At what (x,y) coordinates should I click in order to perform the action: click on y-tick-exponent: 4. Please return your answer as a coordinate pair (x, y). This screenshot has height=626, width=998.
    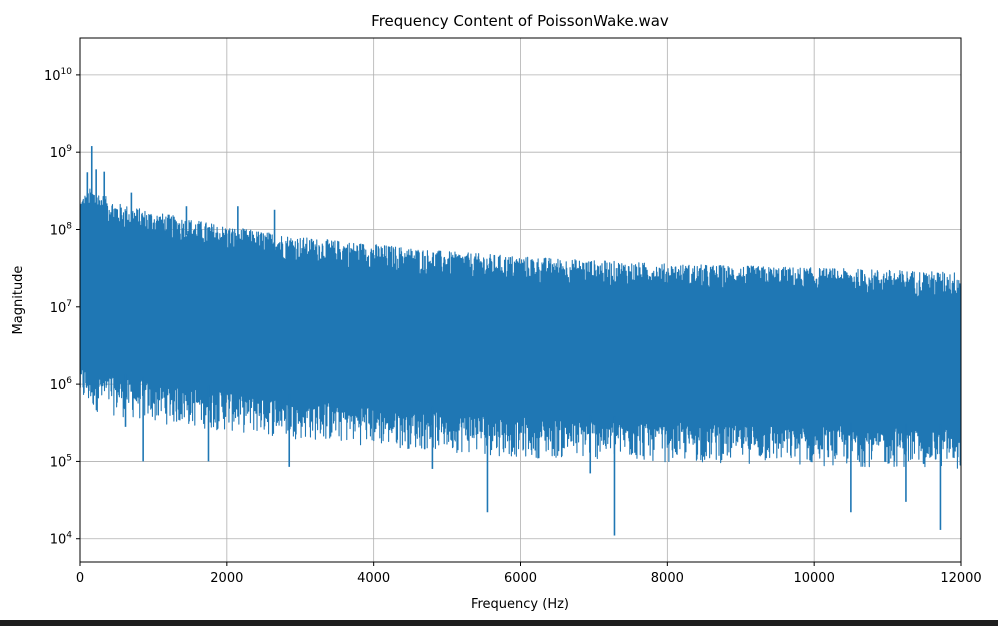
    Looking at the image, I should click on (69, 536).